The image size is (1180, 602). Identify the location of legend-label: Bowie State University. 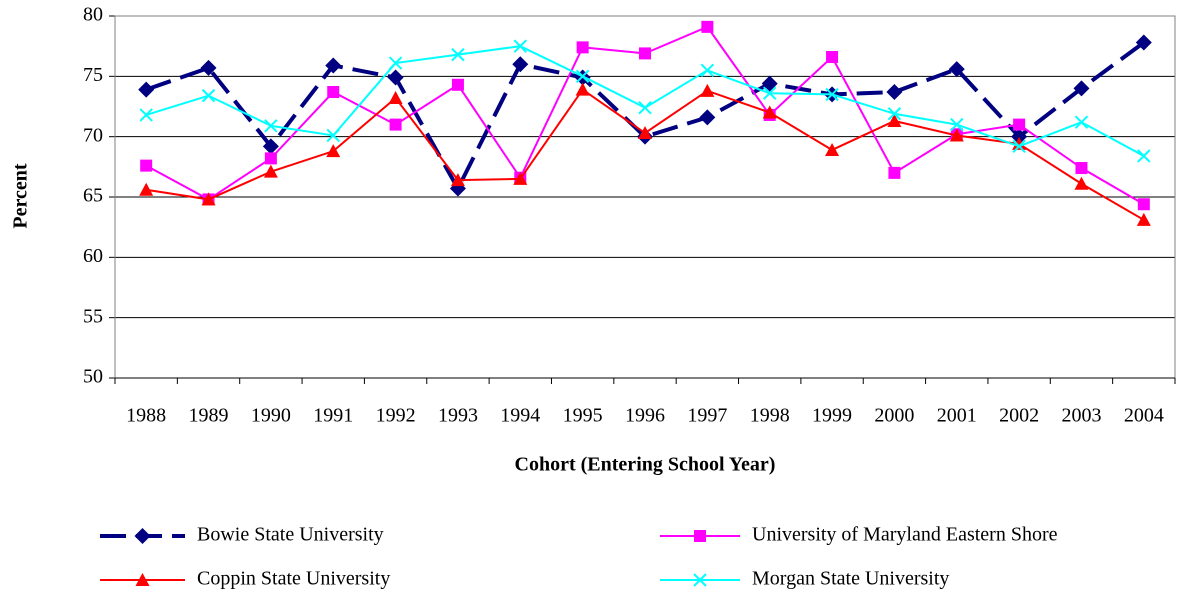
(290, 535).